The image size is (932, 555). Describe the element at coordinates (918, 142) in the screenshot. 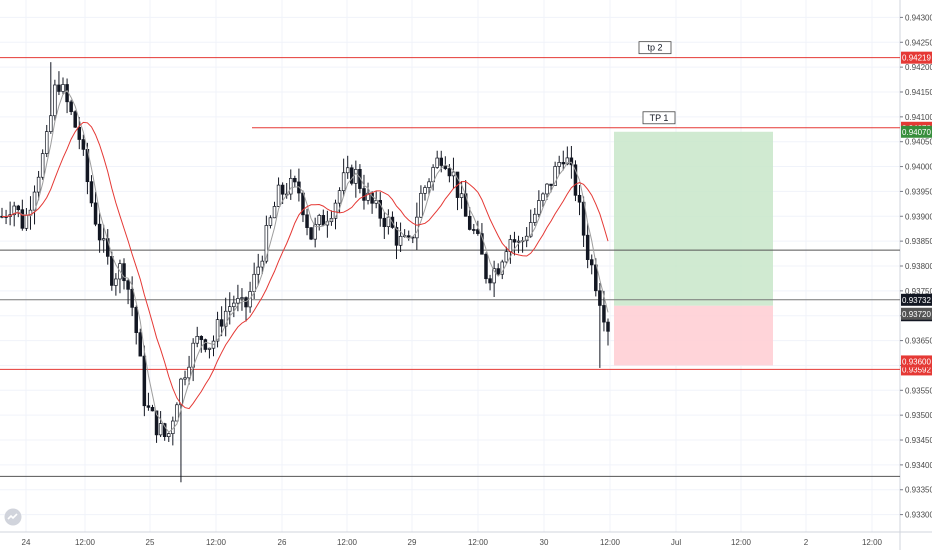

I see `y-tick-label: 0.94050` at that location.